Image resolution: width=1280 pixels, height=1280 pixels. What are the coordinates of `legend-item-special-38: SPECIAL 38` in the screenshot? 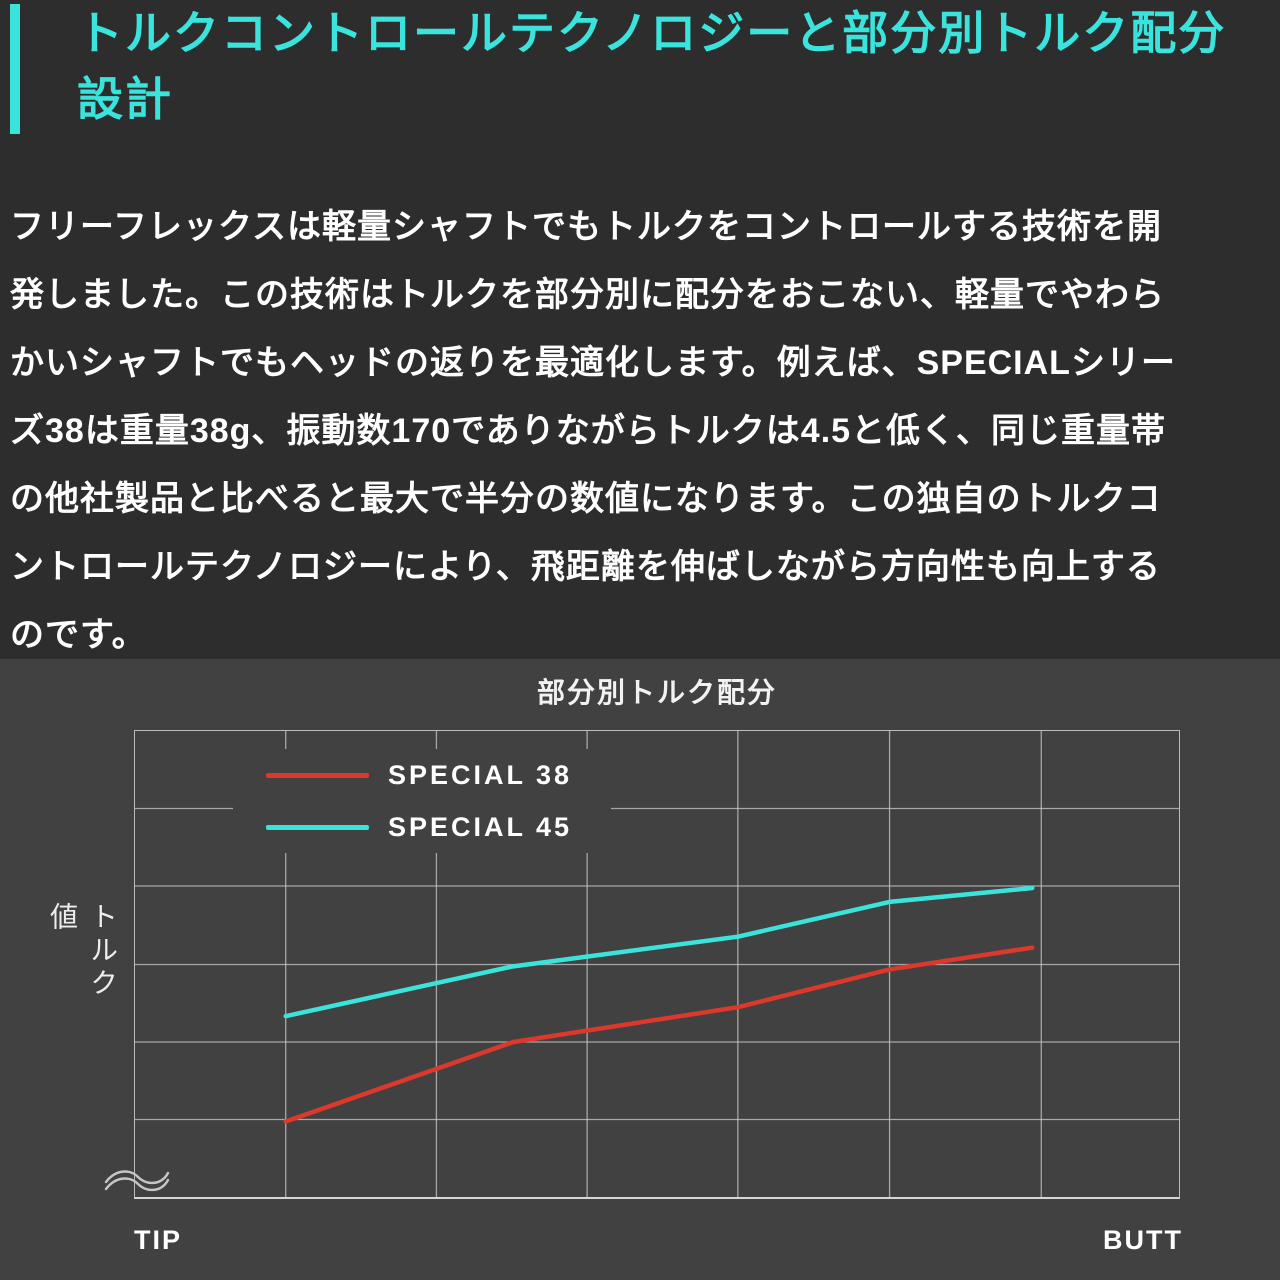 It's located at (422, 775).